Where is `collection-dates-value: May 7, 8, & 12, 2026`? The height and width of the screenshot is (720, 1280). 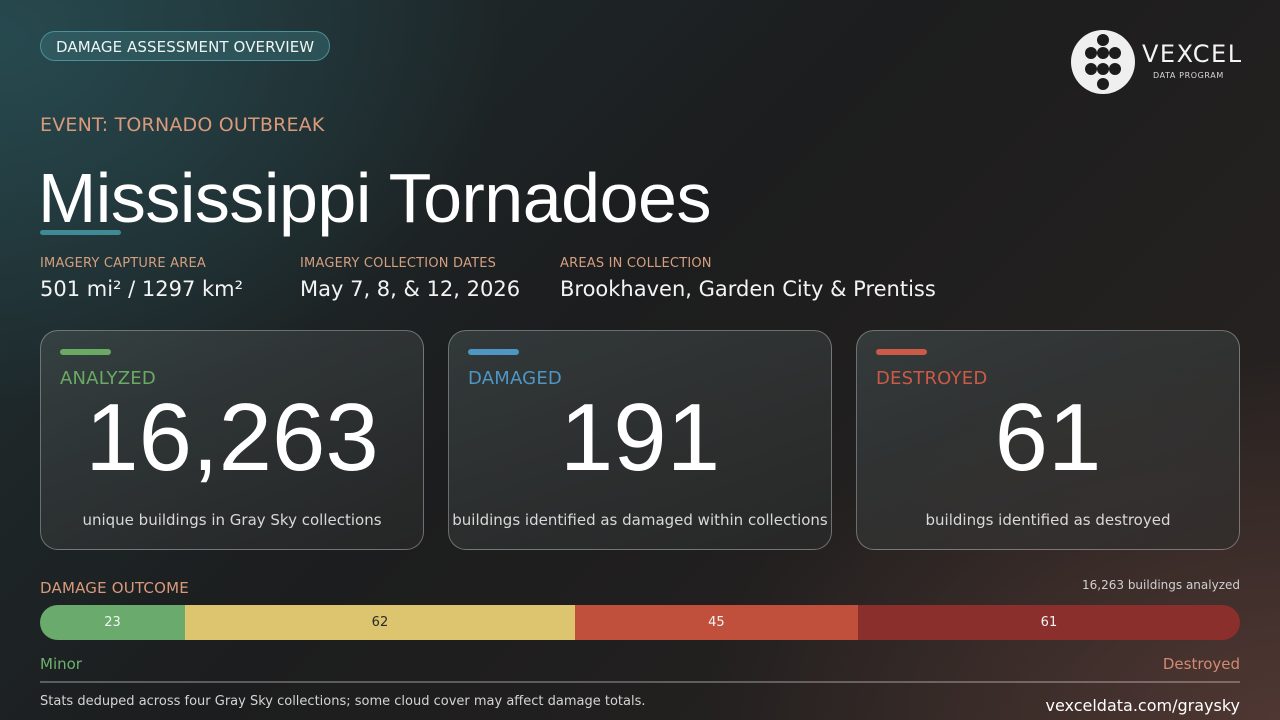 collection-dates-value: May 7, 8, & 12, 2026 is located at coordinates (410, 289).